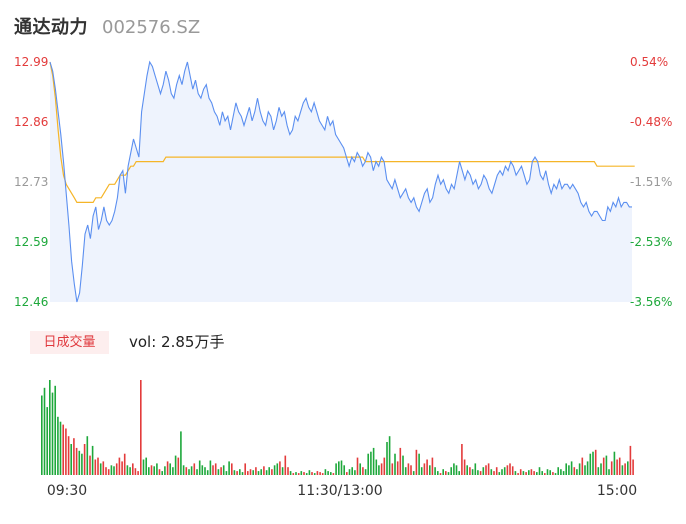 The height and width of the screenshot is (524, 686). I want to click on x-axis: 09:30 11:30/13:00 15:00, so click(342, 491).